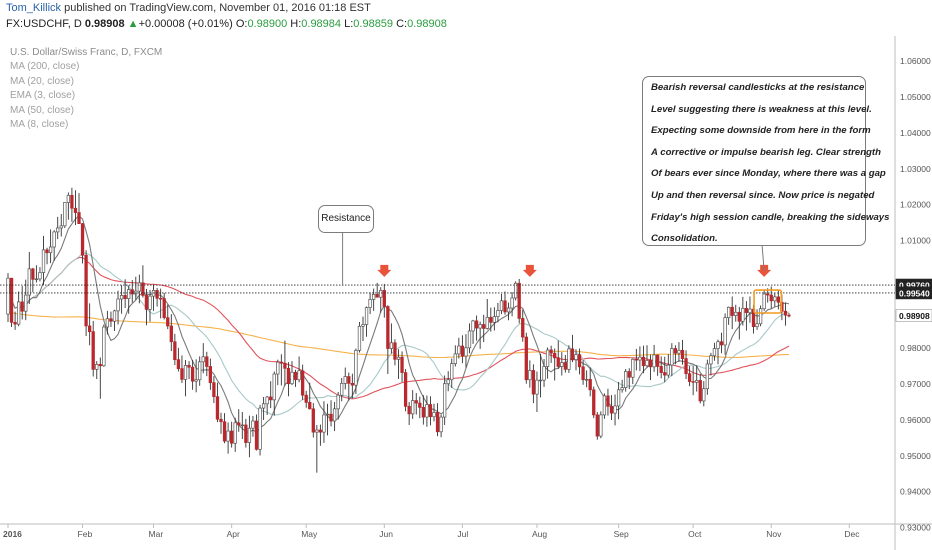 The image size is (932, 550). What do you see at coordinates (346, 219) in the screenshot?
I see `resistance-callout: Resistance` at bounding box center [346, 219].